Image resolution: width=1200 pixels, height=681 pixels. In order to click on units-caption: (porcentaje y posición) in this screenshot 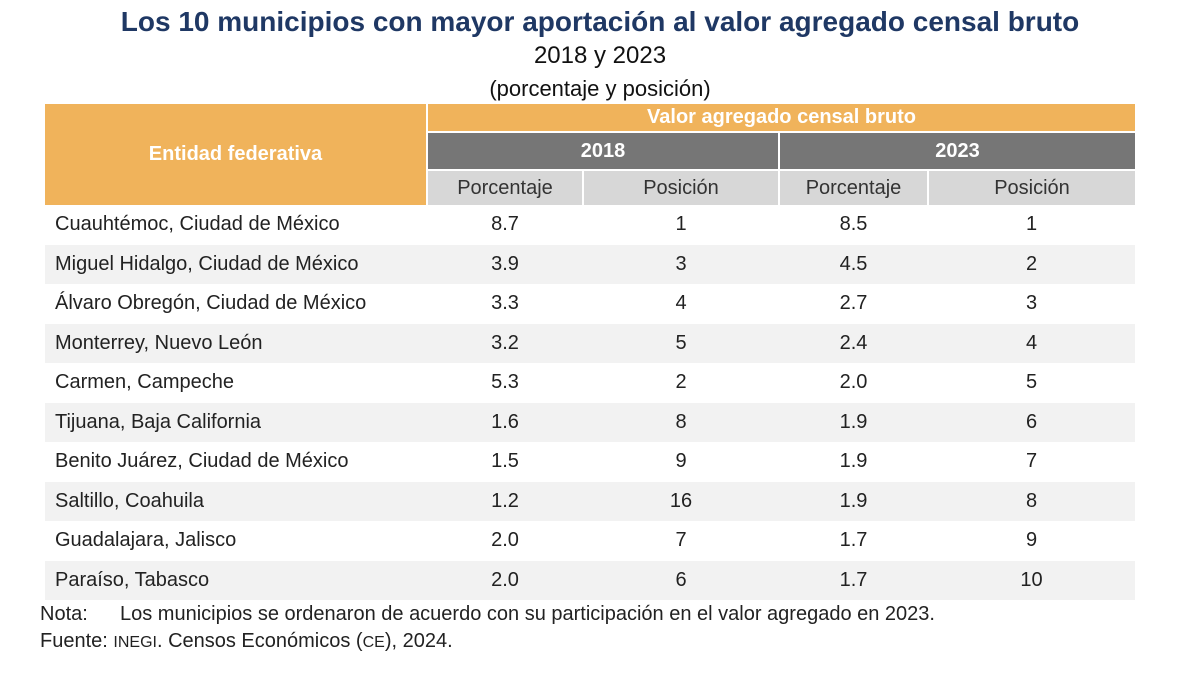, I will do `click(600, 88)`.